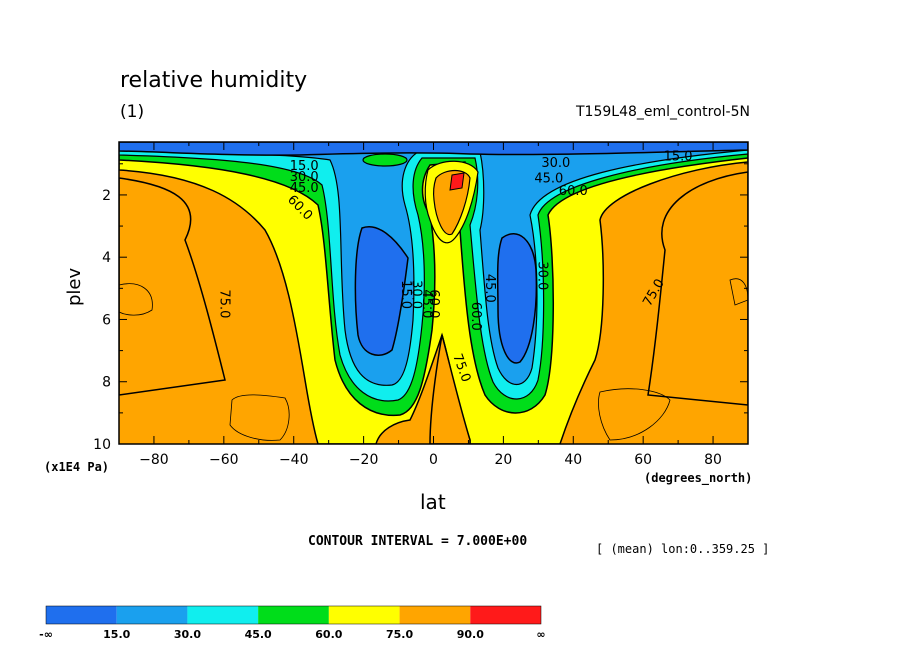 Image resolution: width=904 pixels, height=654 pixels. Describe the element at coordinates (106, 383) in the screenshot. I see `y-tick-label: 8` at that location.